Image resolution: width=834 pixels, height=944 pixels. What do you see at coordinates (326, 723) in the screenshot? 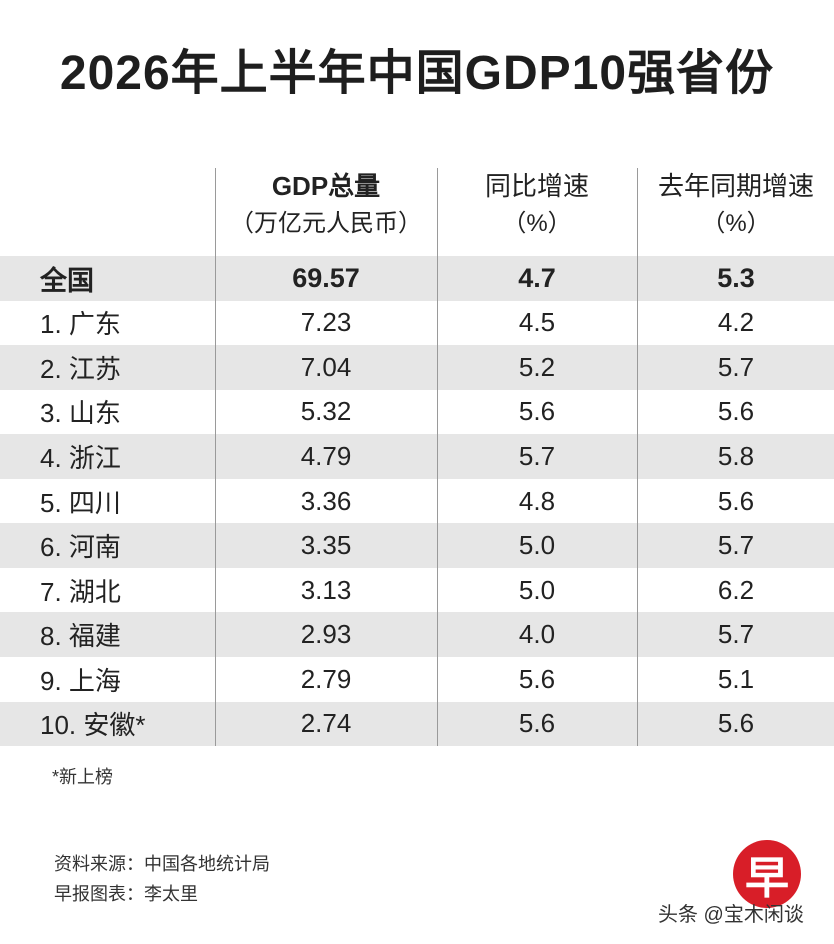
I see `gdp-value: 2.74` at bounding box center [326, 723].